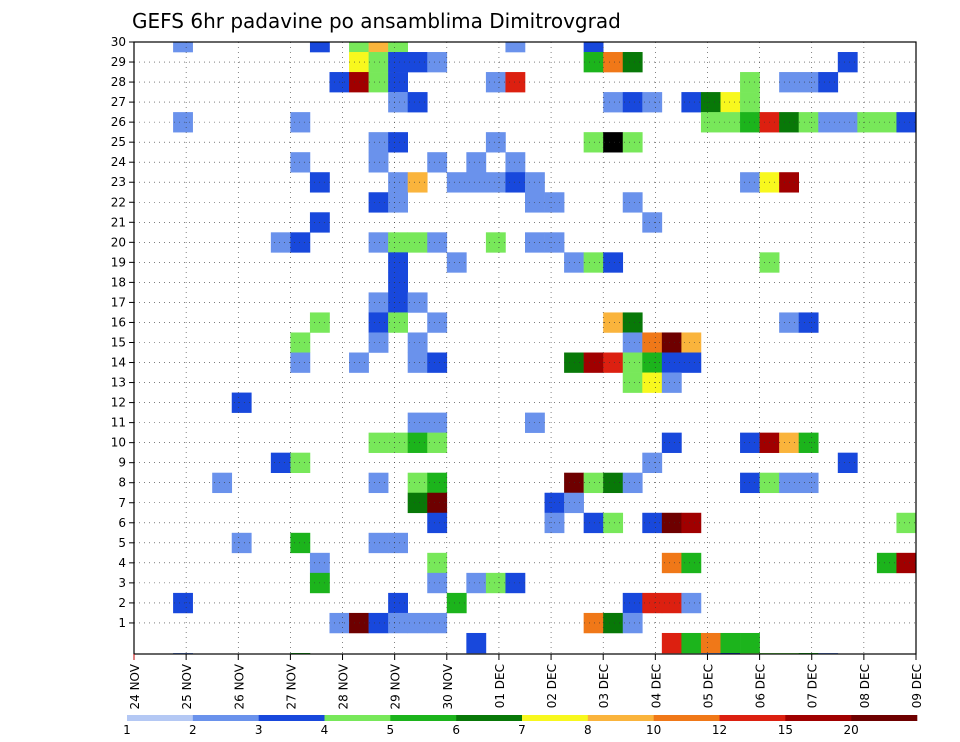 The image size is (960, 742). What do you see at coordinates (118, 302) in the screenshot?
I see `y-tick-label: 17` at bounding box center [118, 302].